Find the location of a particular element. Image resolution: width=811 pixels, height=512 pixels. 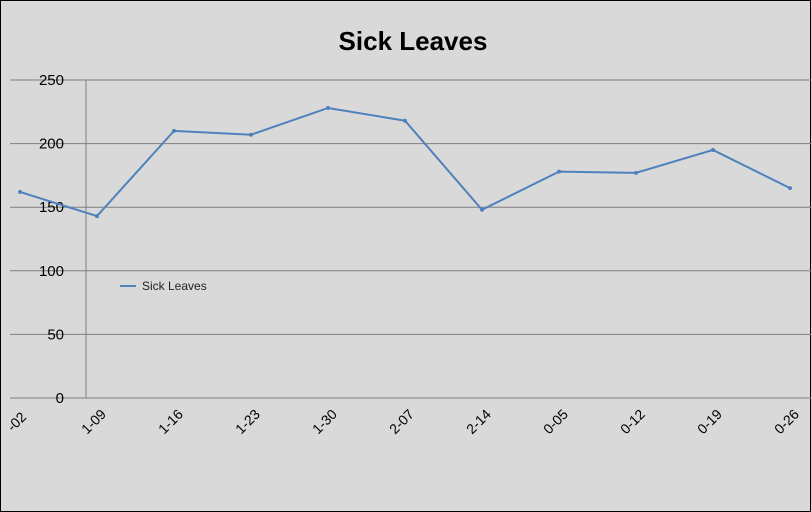

x-tick-label: 0-19 is located at coordinates (709, 421).